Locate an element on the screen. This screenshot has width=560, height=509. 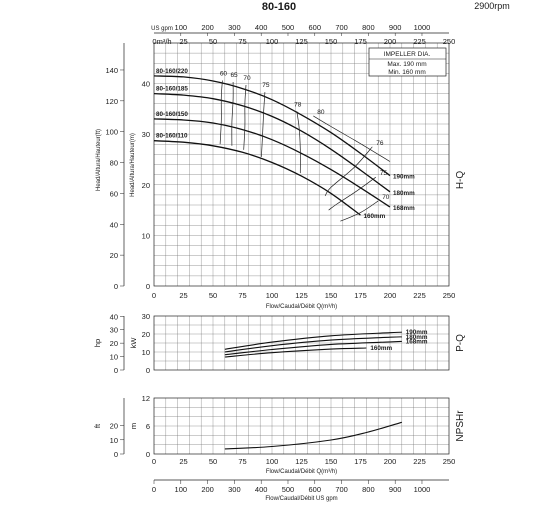
npsh-x-axis-title: Flow/Caudal/Débit Q(m³/h) is located at coordinates (301, 472).